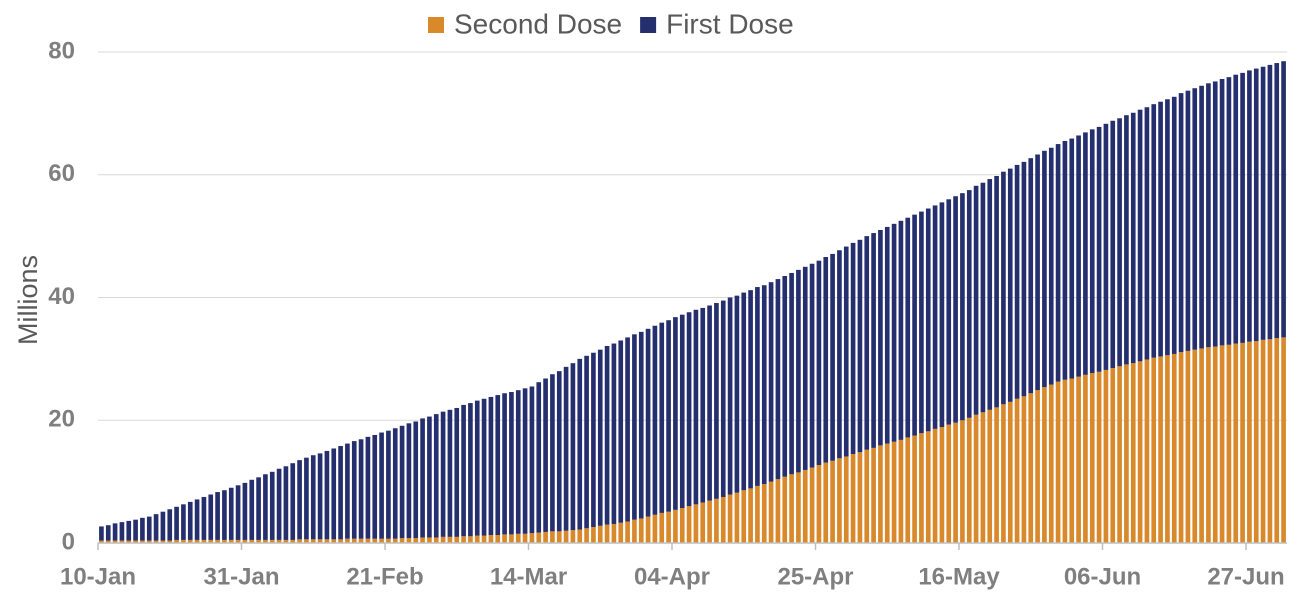  I want to click on x-tick-label: 31-Jan, so click(241, 576).